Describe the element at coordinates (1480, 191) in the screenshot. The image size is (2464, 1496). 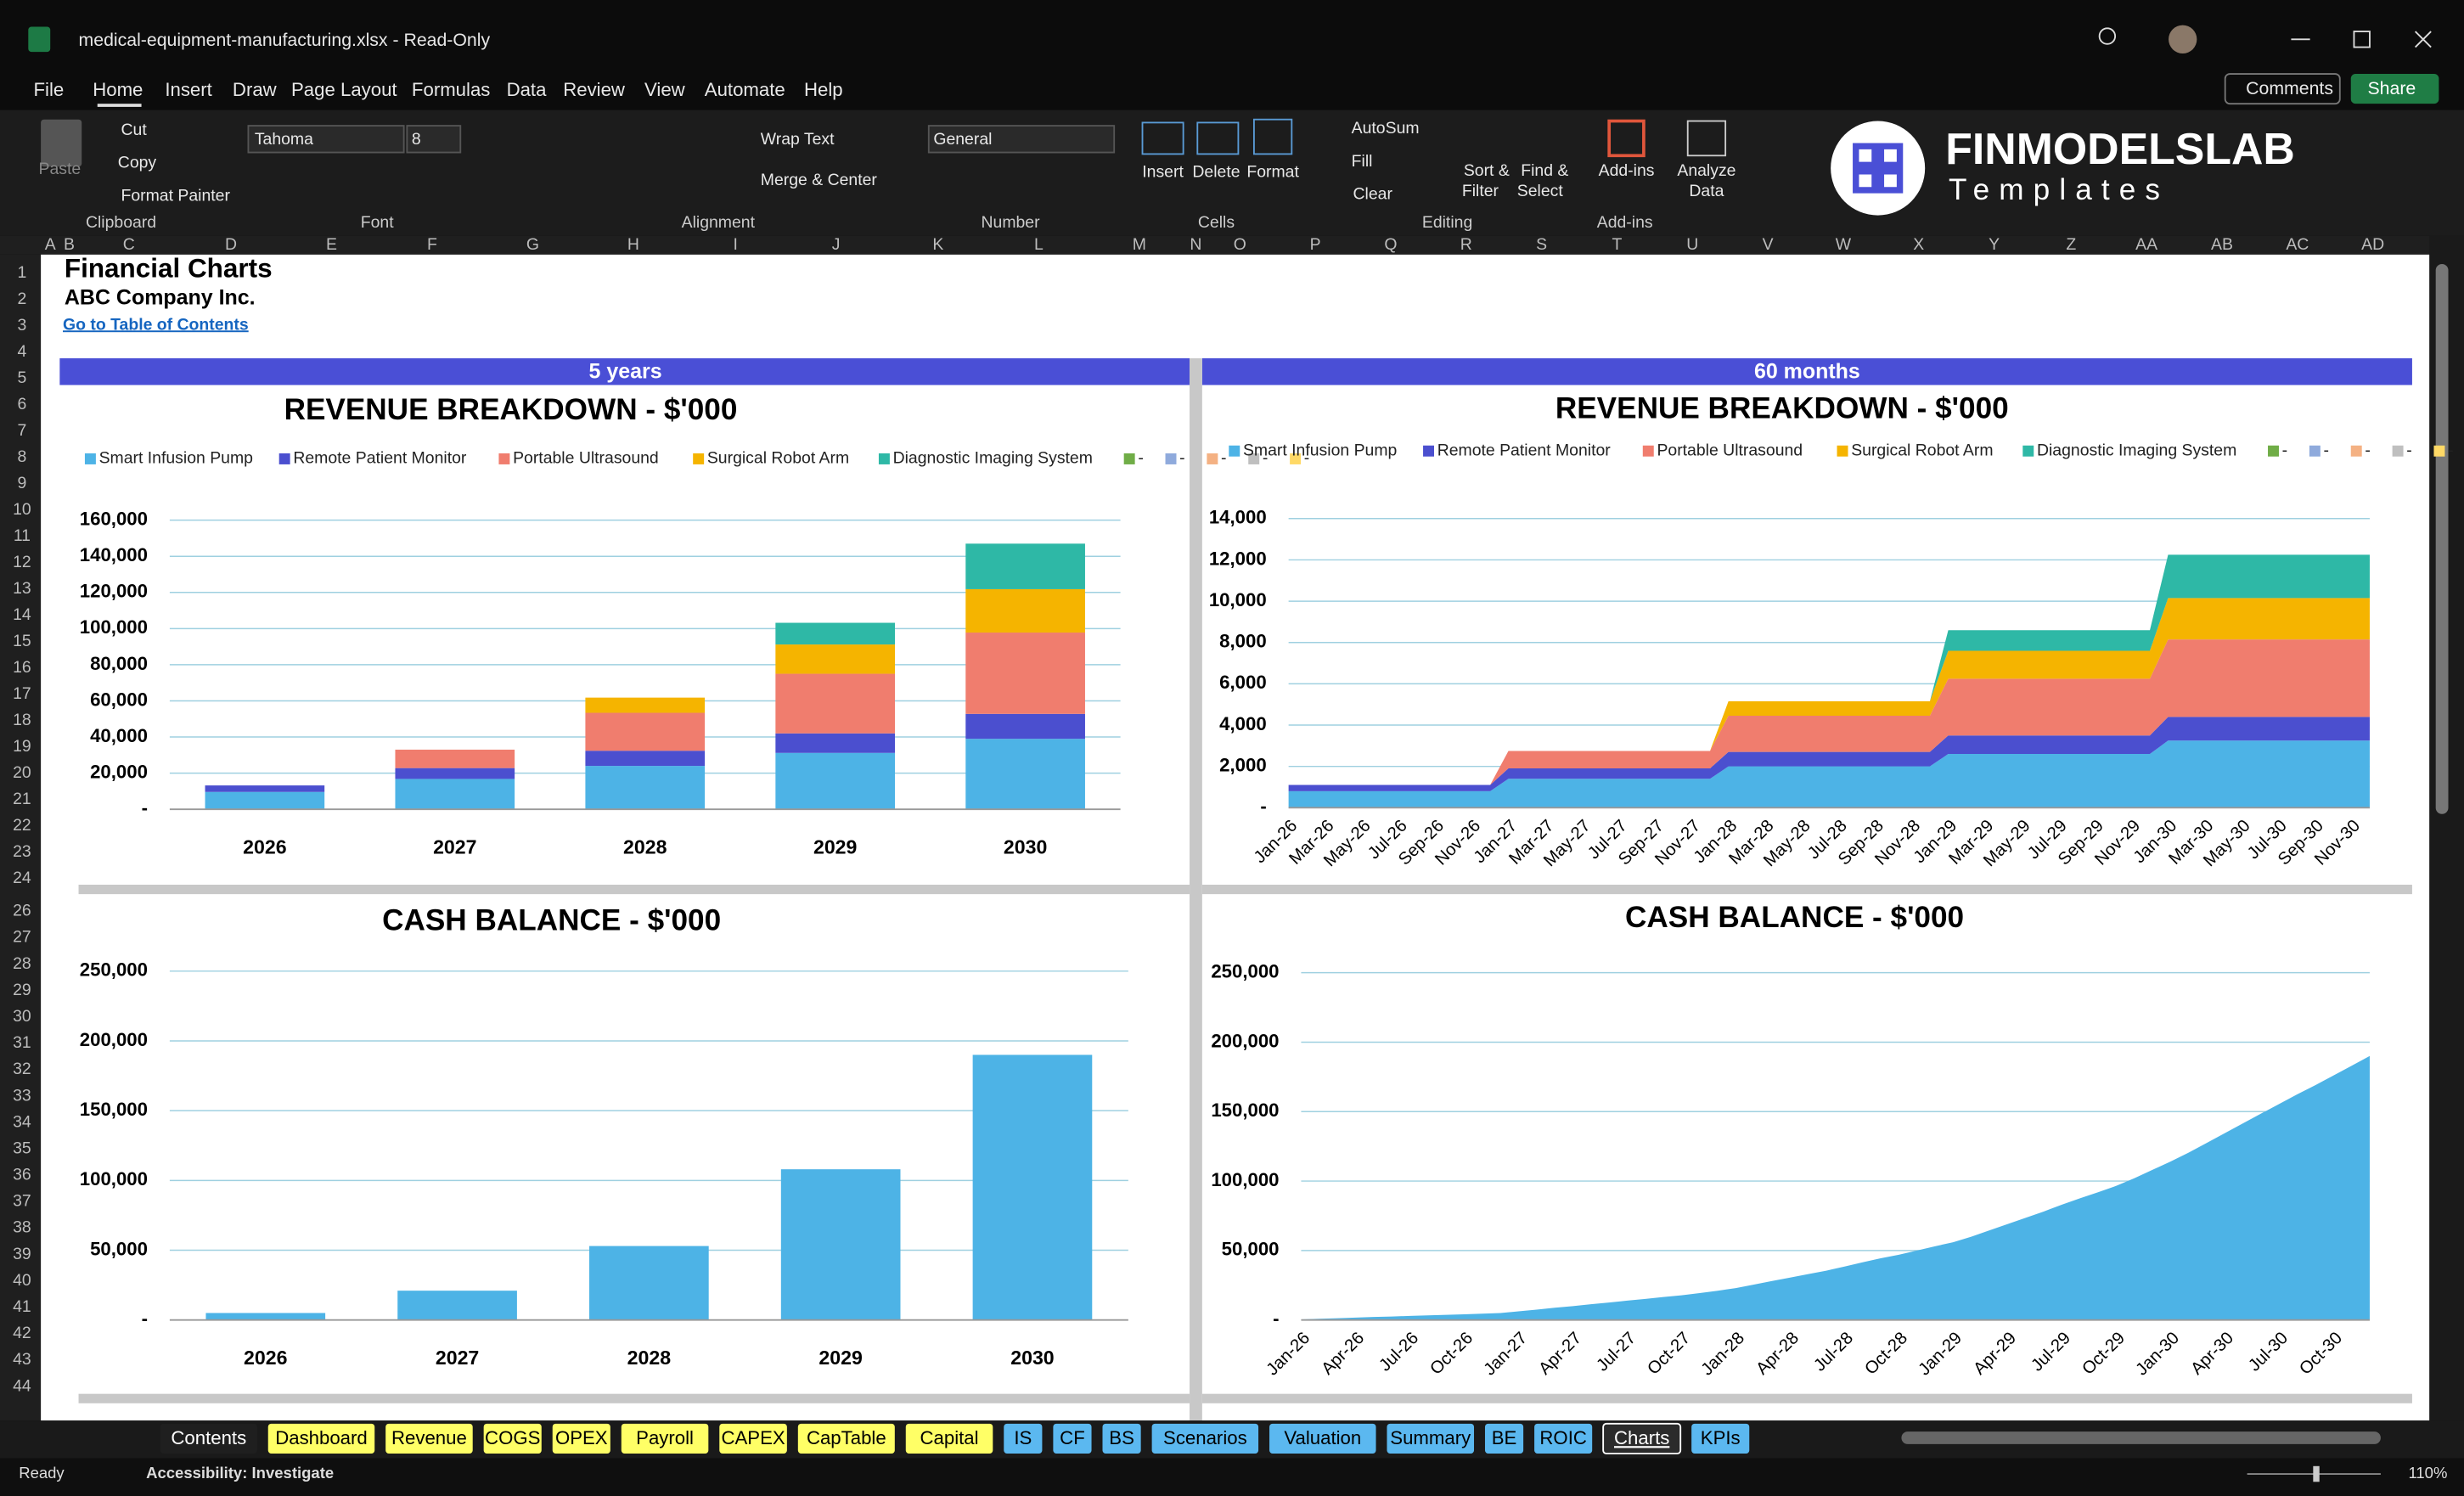
I see `ribbon-sort-filter-1: Filter` at that location.